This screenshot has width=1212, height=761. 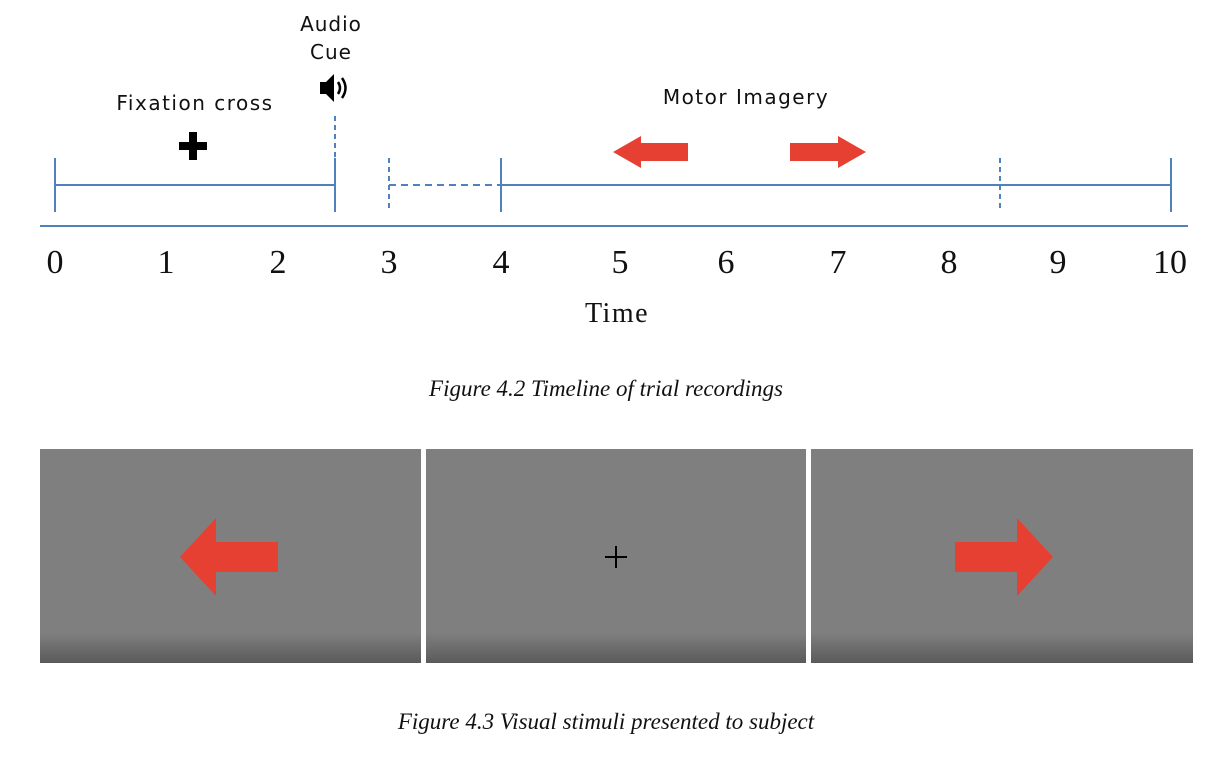 I want to click on tick-label: 5, so click(x=620, y=262).